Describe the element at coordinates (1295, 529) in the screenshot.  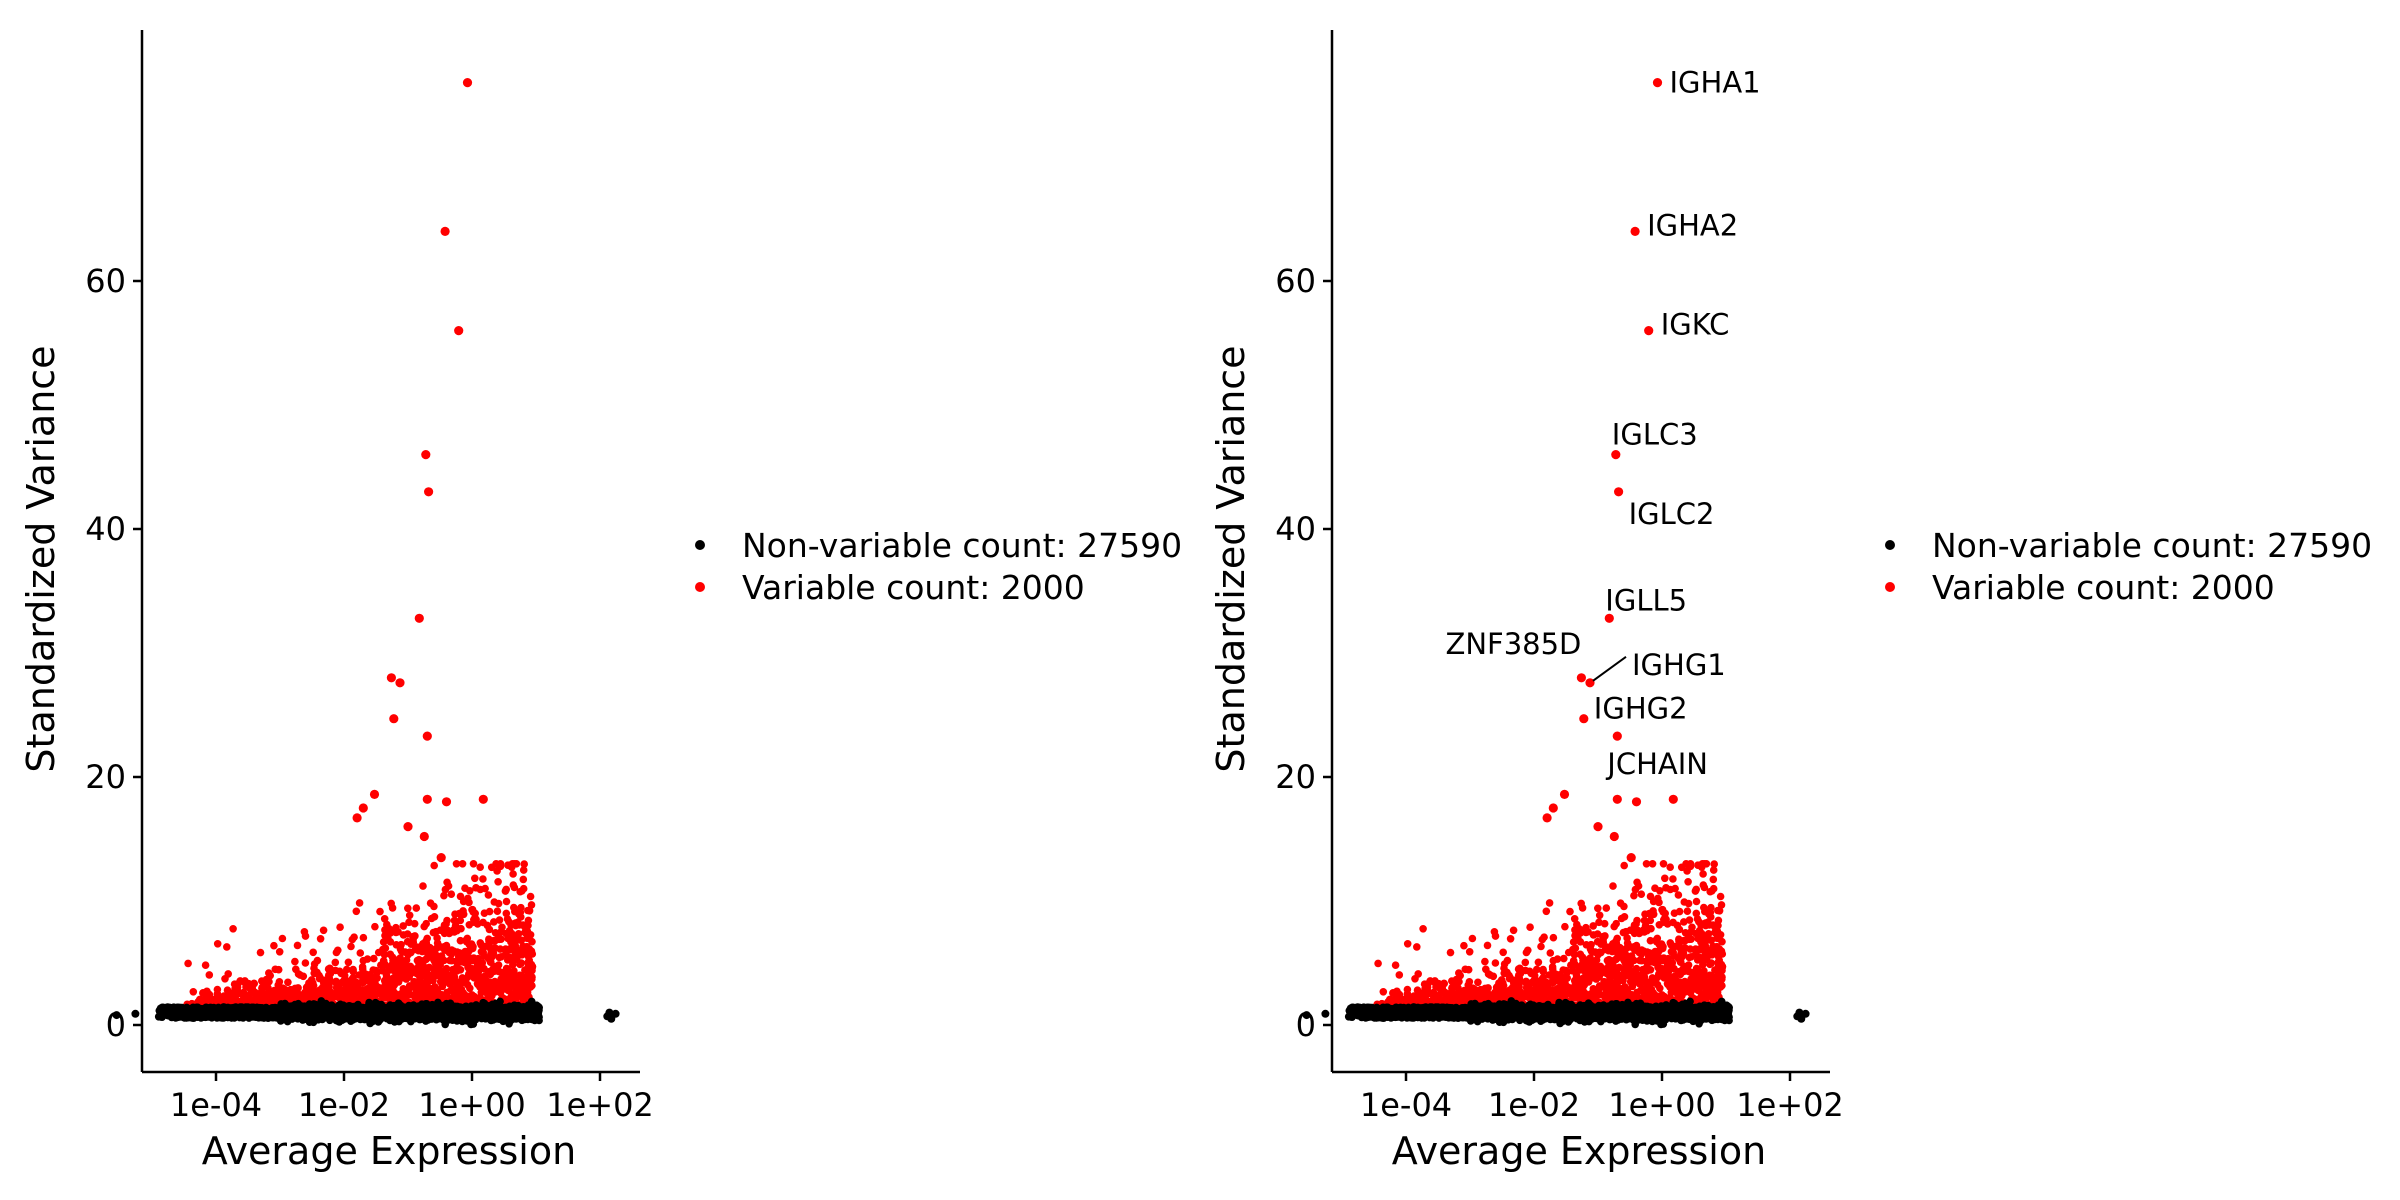
I see `y-tick-label: 40` at that location.